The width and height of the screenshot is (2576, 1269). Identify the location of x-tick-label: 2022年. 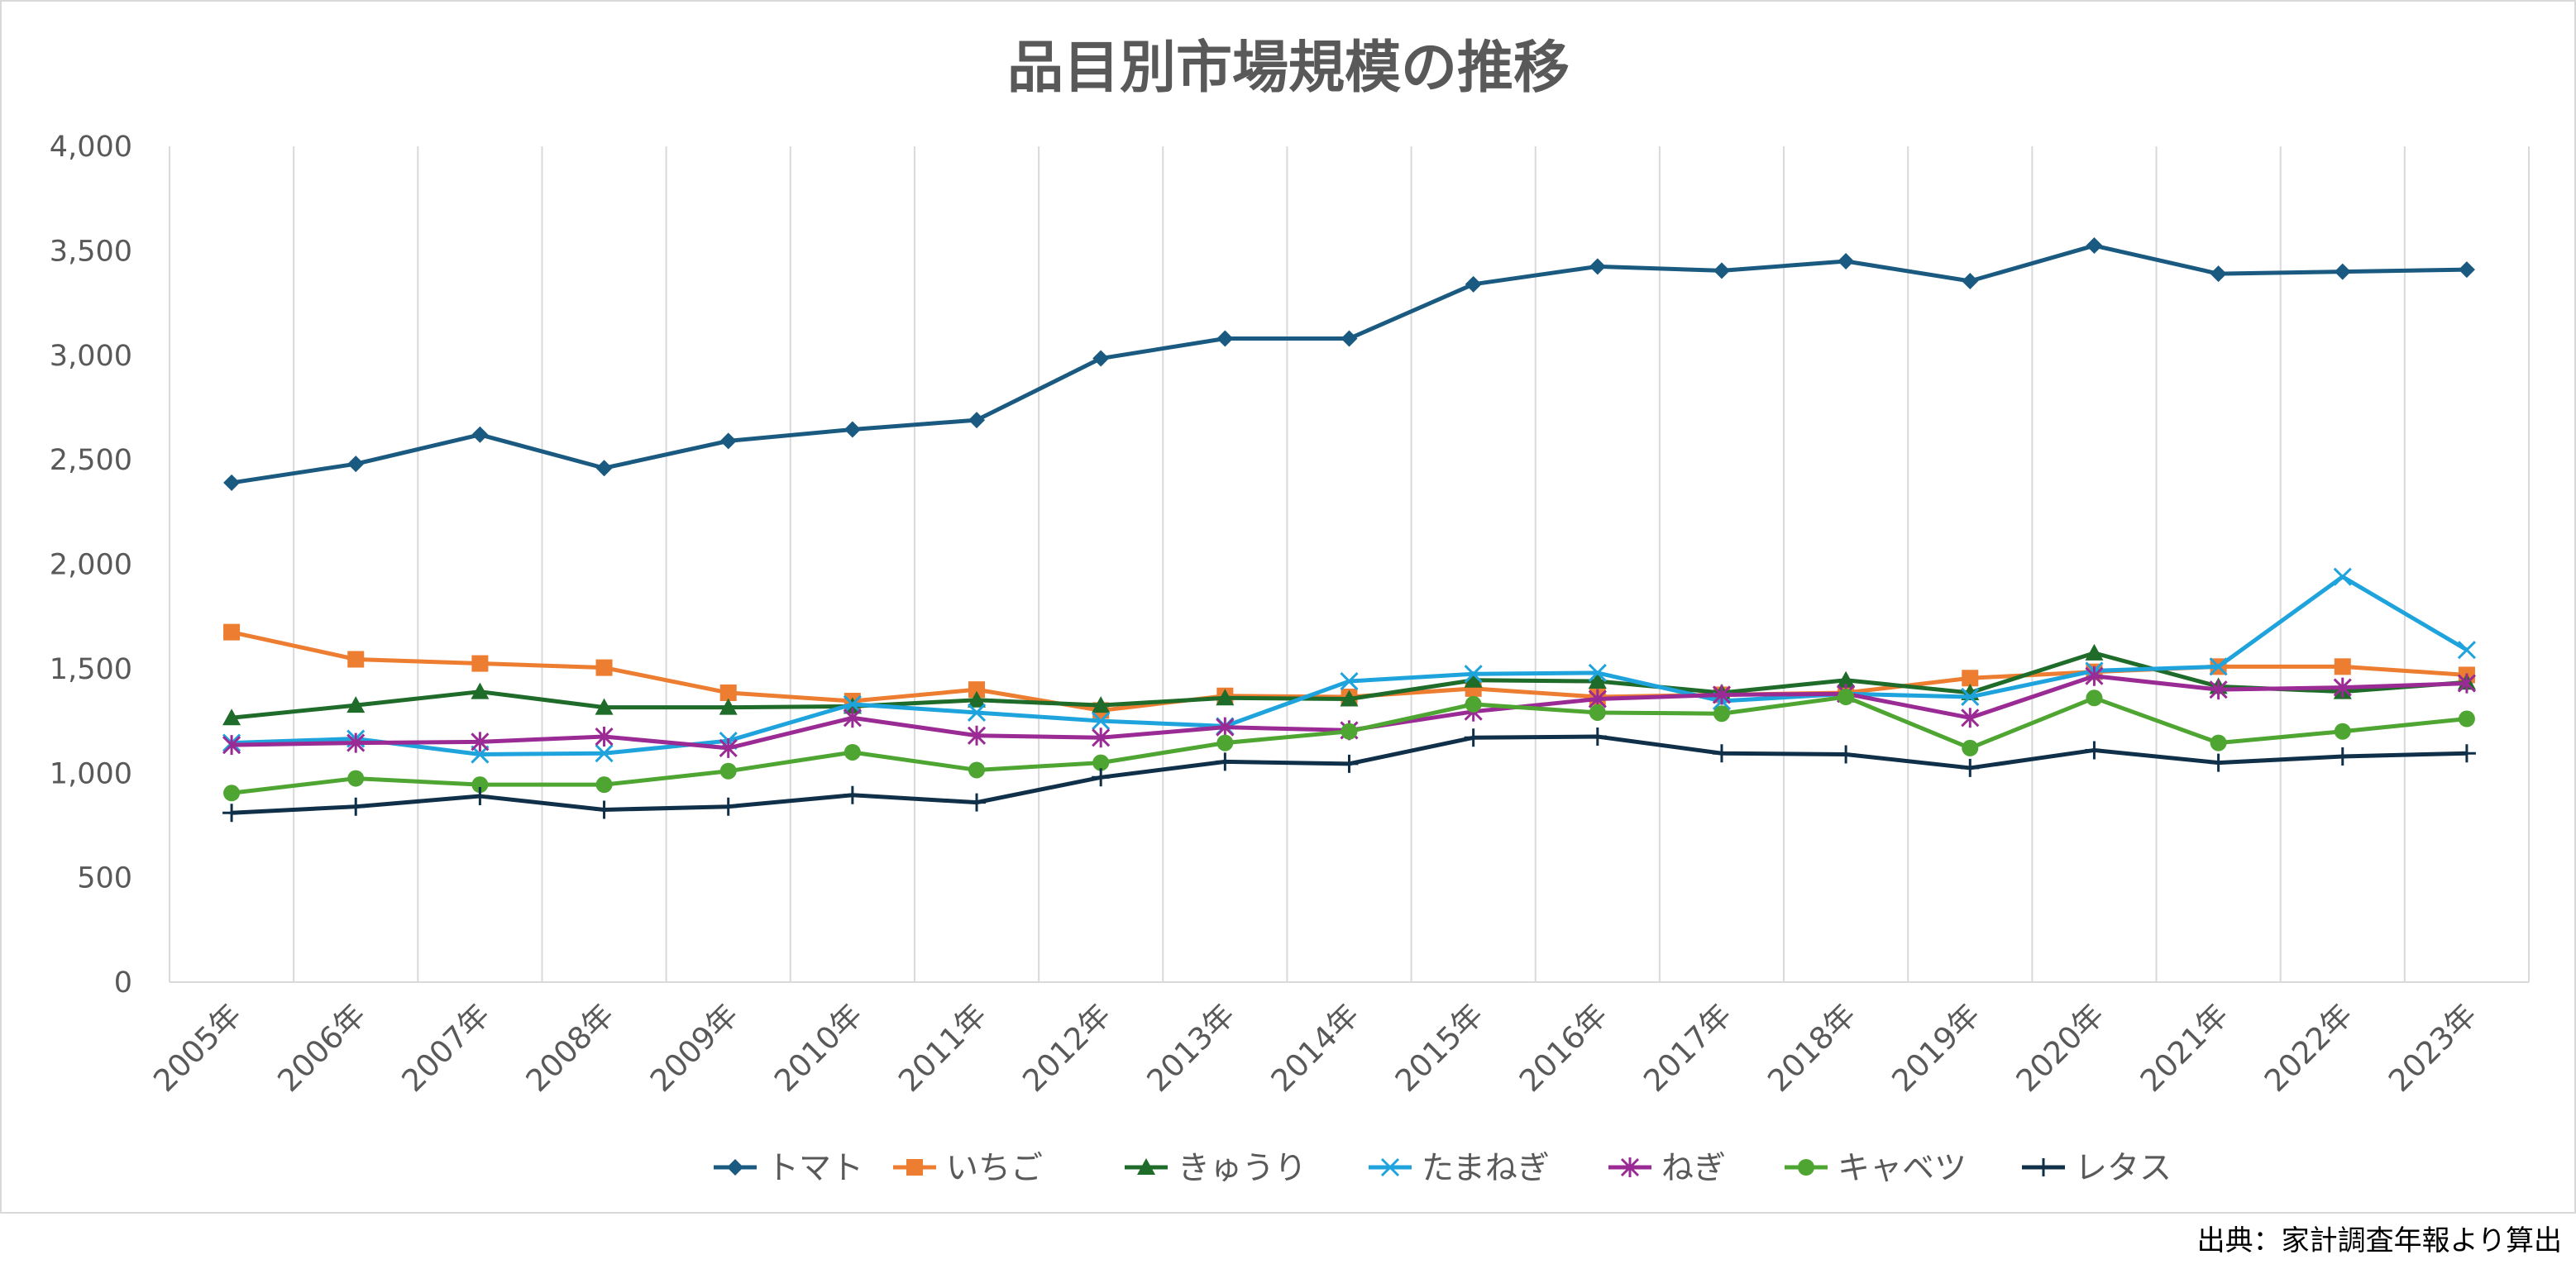
(2308, 1048).